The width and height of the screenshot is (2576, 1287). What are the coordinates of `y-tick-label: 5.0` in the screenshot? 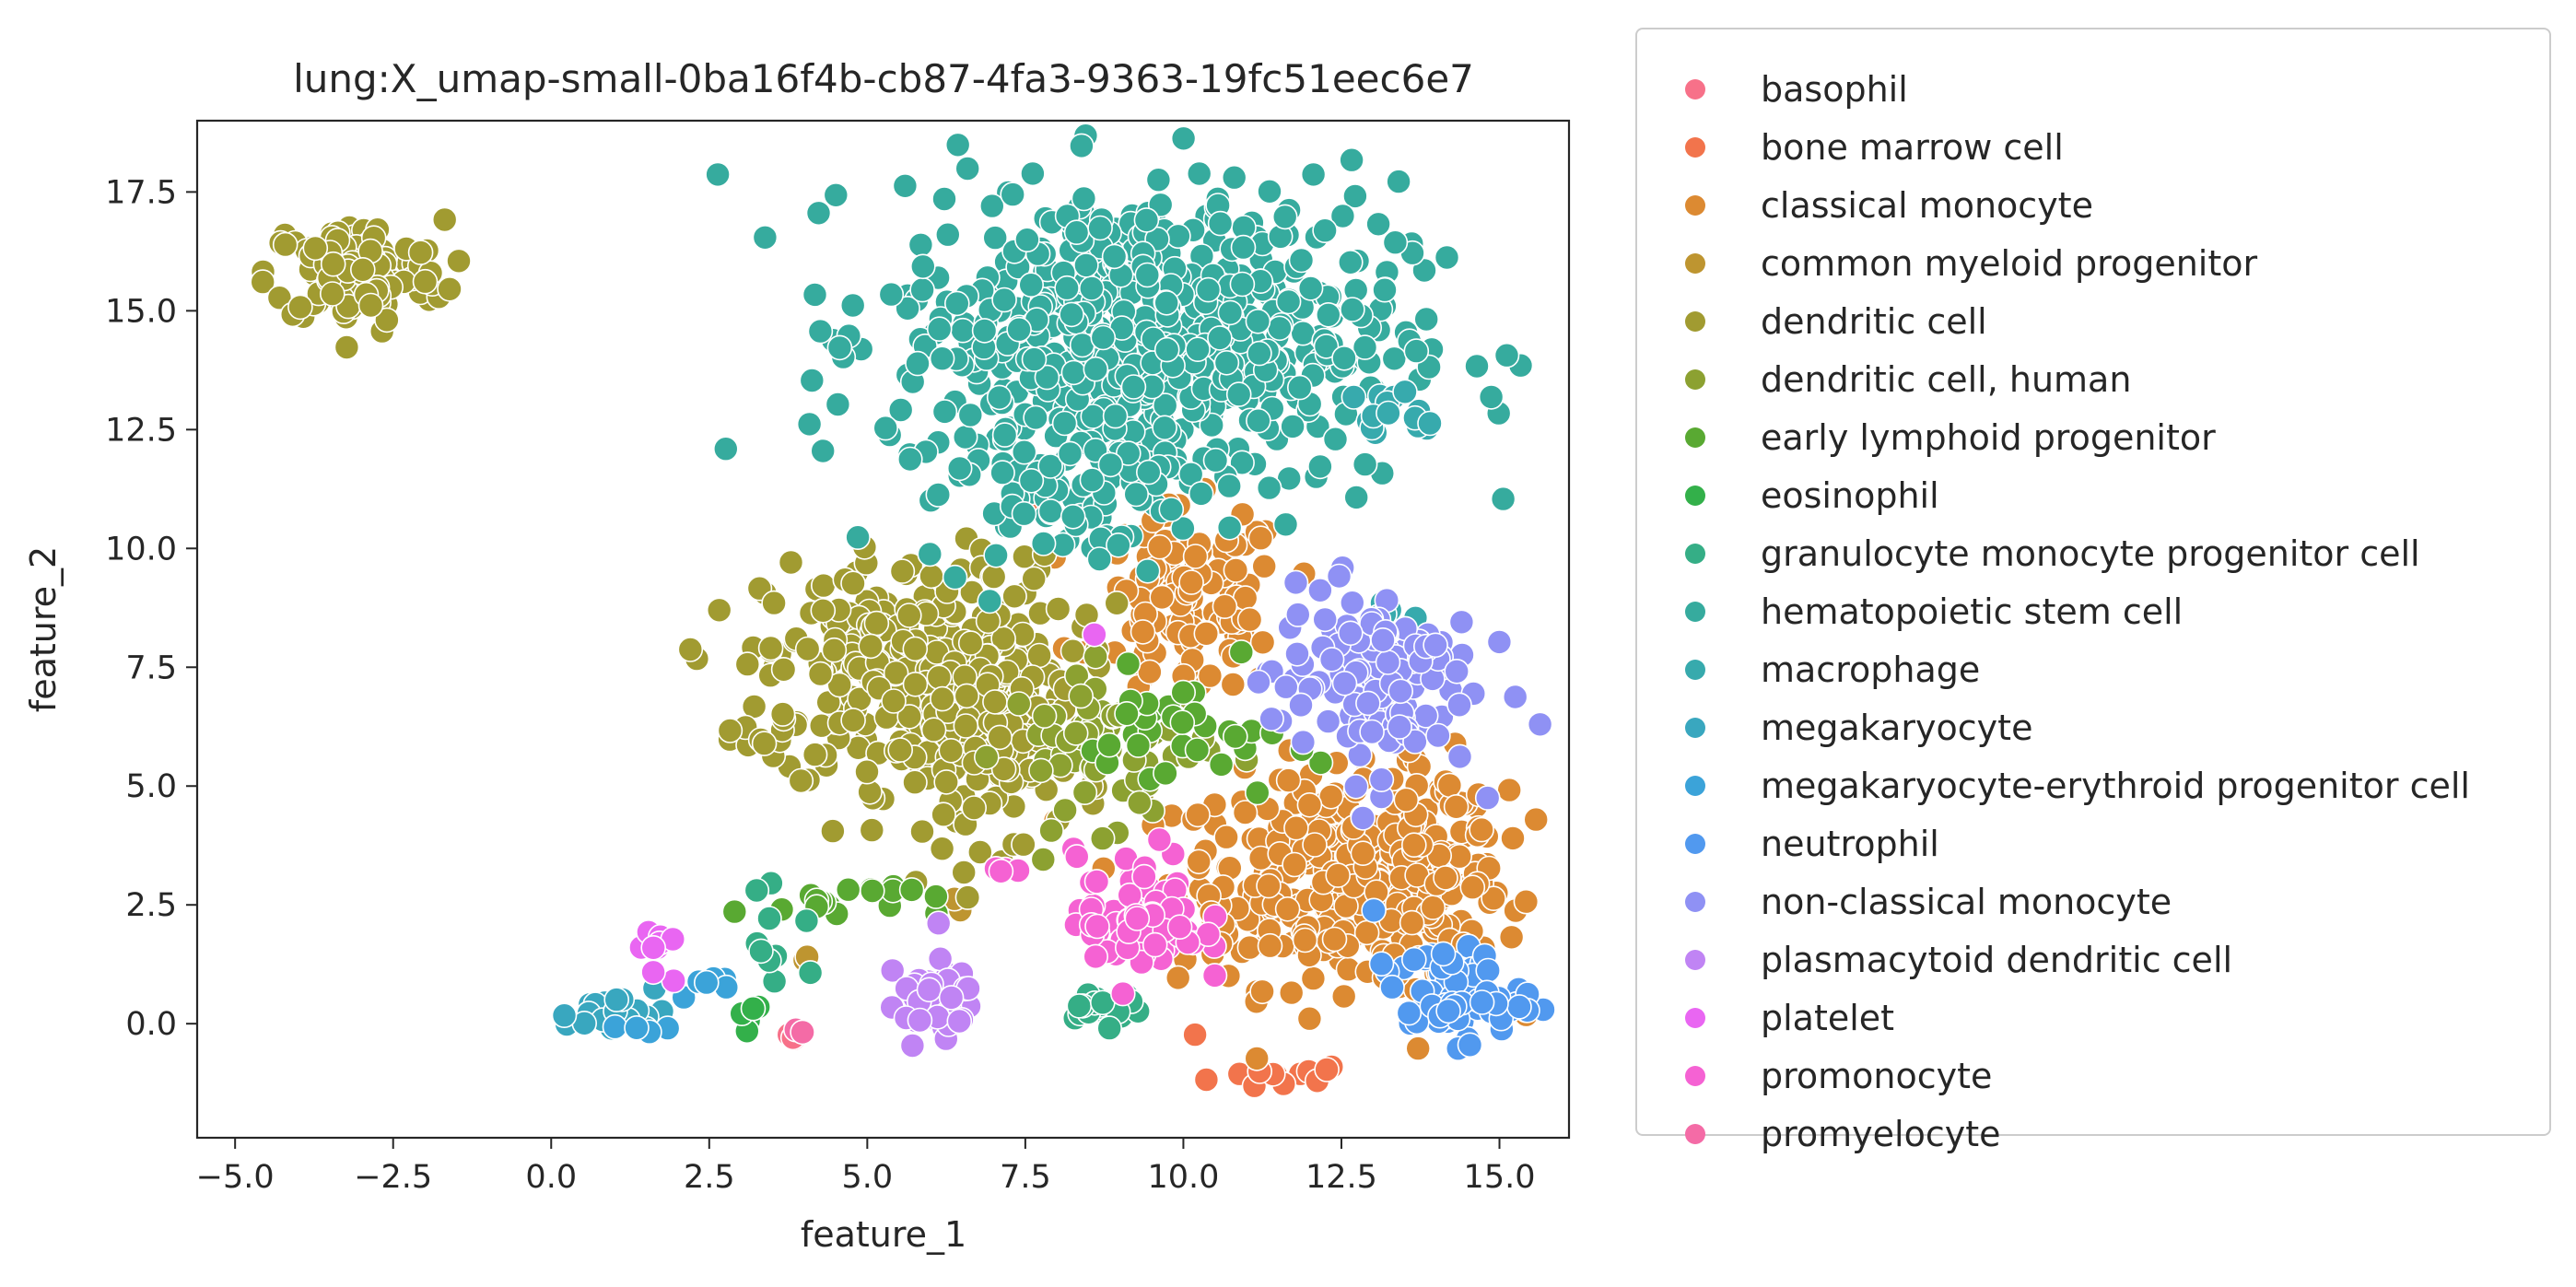 It's located at (151, 786).